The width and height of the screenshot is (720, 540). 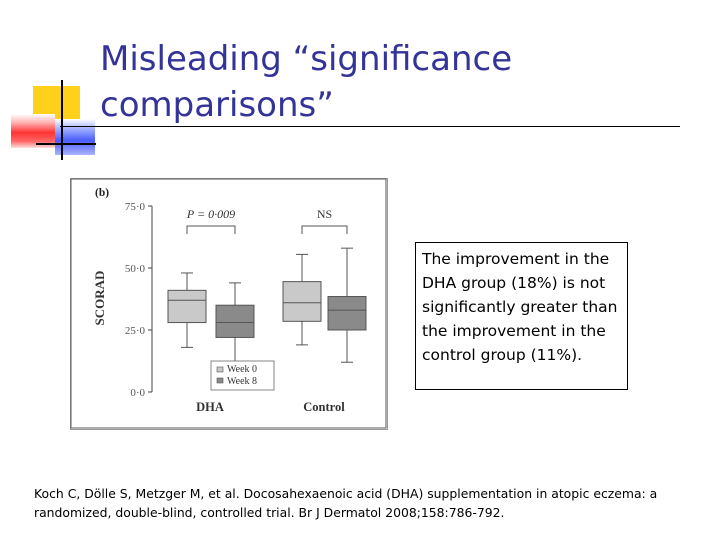 I want to click on y-tick-label: 50·0, so click(x=135, y=269).